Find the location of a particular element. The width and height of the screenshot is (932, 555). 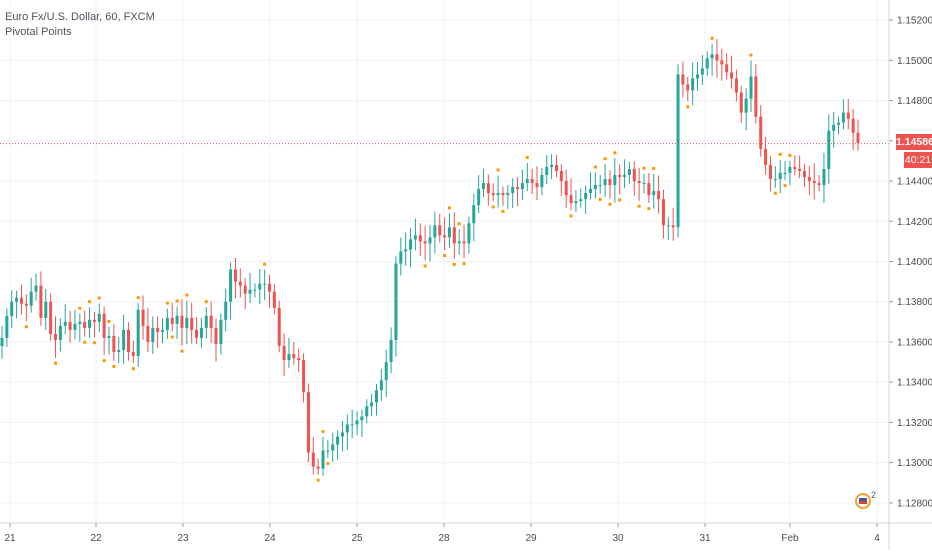

x-tick-label: 23 is located at coordinates (183, 538).